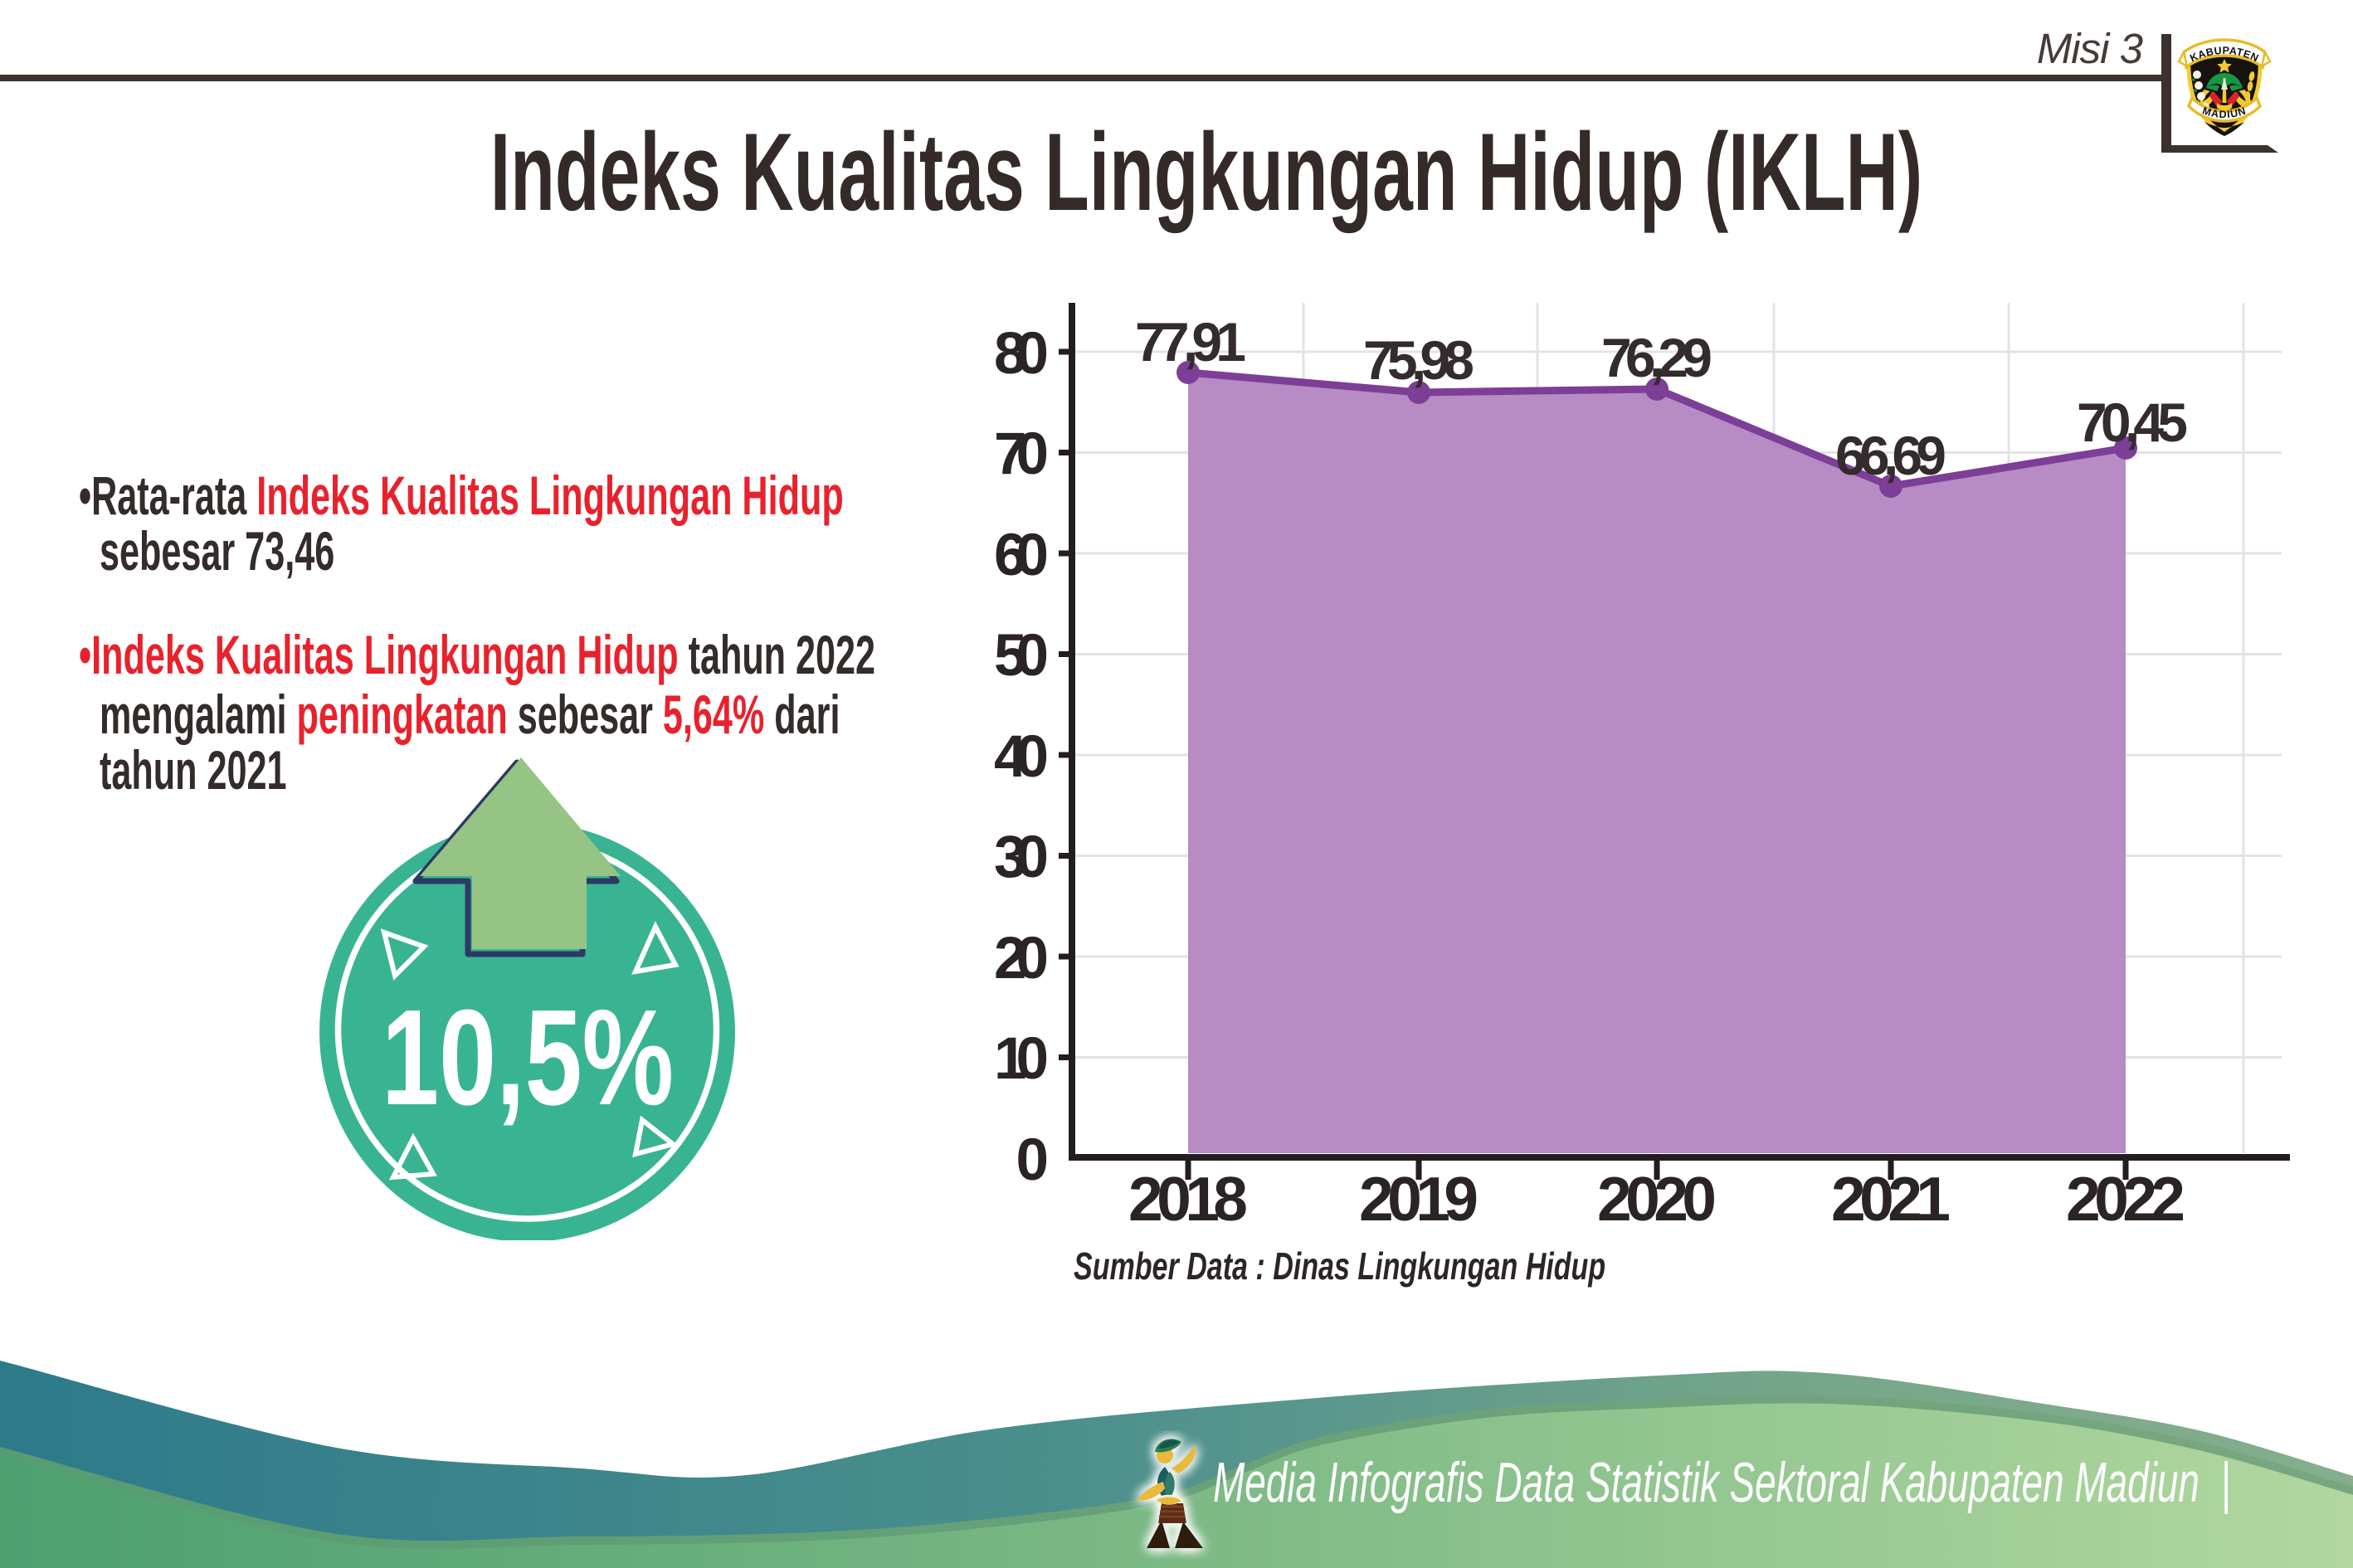  What do you see at coordinates (1418, 360) in the screenshot?
I see `svg-text: 75,98` at bounding box center [1418, 360].